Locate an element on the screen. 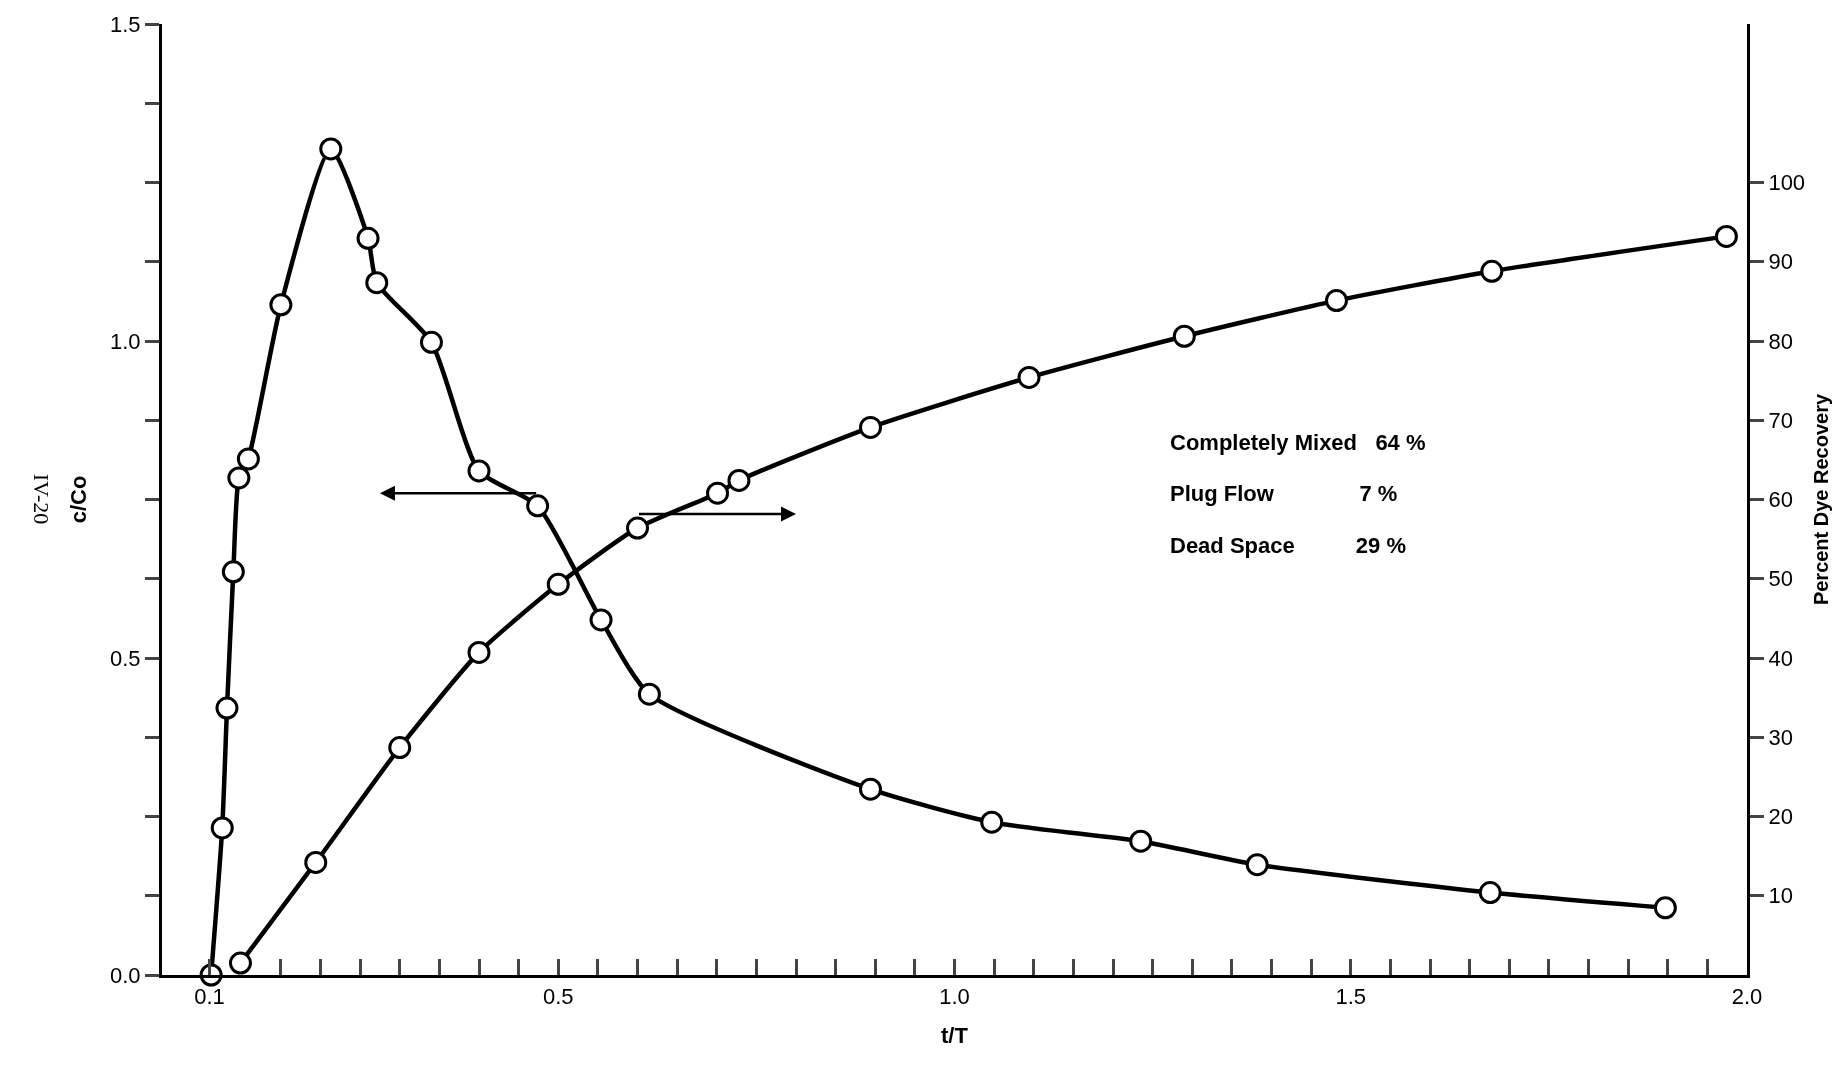 The width and height of the screenshot is (1844, 1085). annotation: Completely Mixed 64 % is located at coordinates (1298, 442).